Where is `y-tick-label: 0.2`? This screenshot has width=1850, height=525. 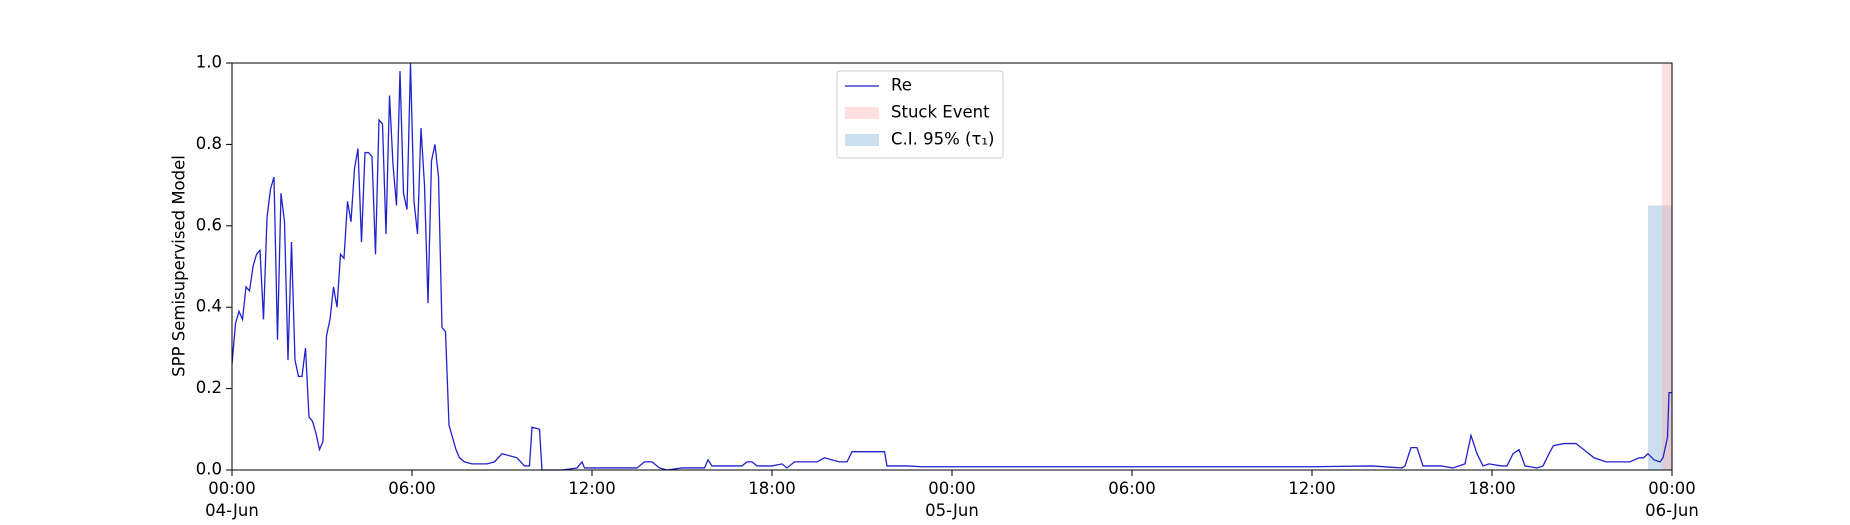
y-tick-label: 0.2 is located at coordinates (209, 387).